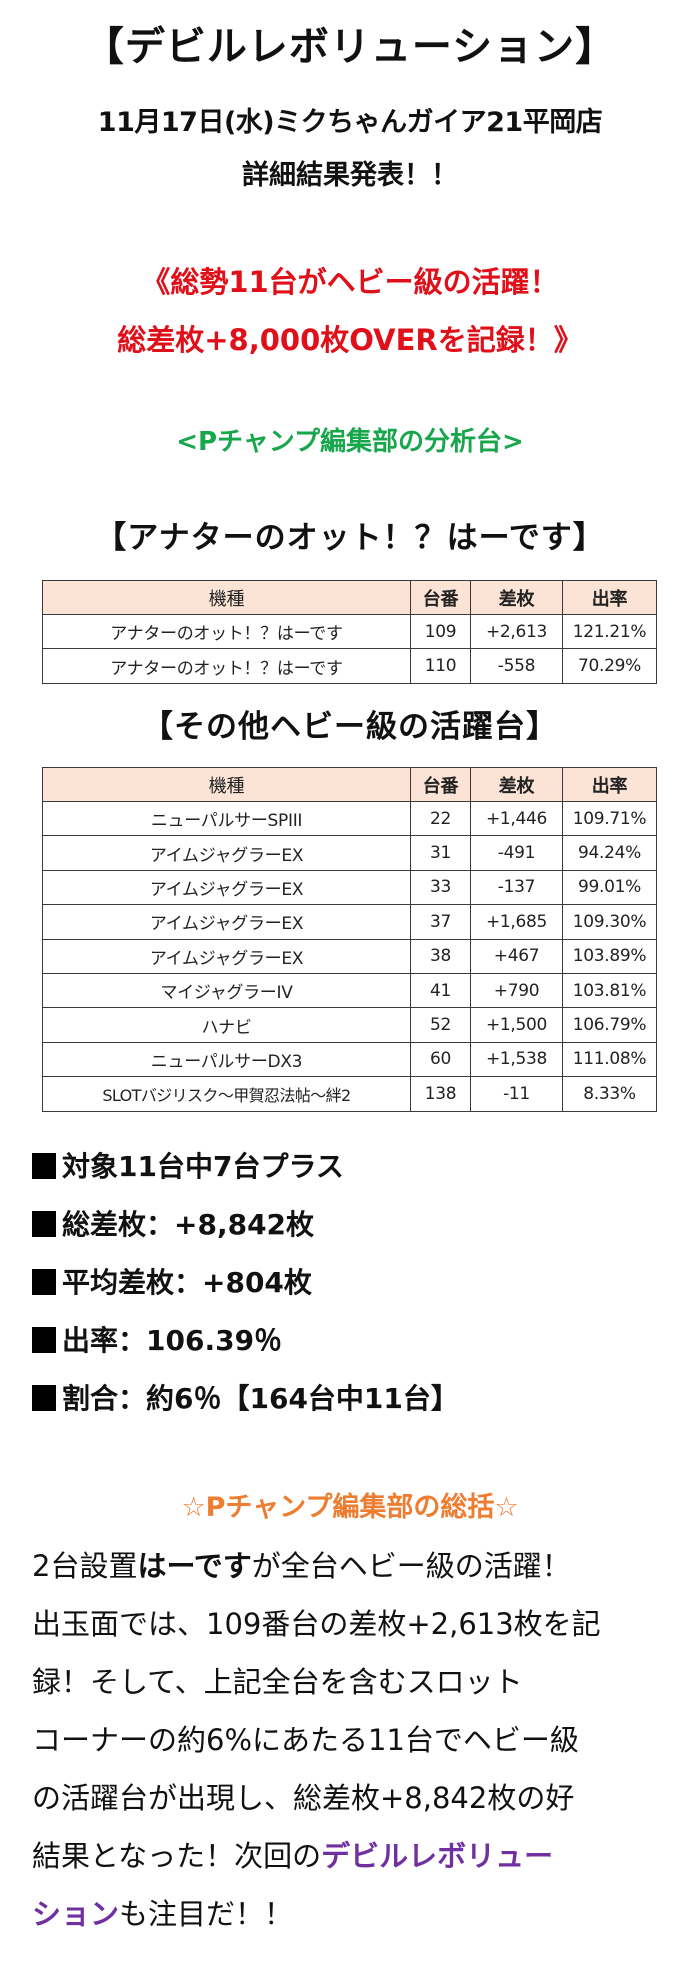 This screenshot has height=1967, width=700. I want to click on table-row: ニューパルサーDX3 60 +1,538 111.08%, so click(349, 1059).